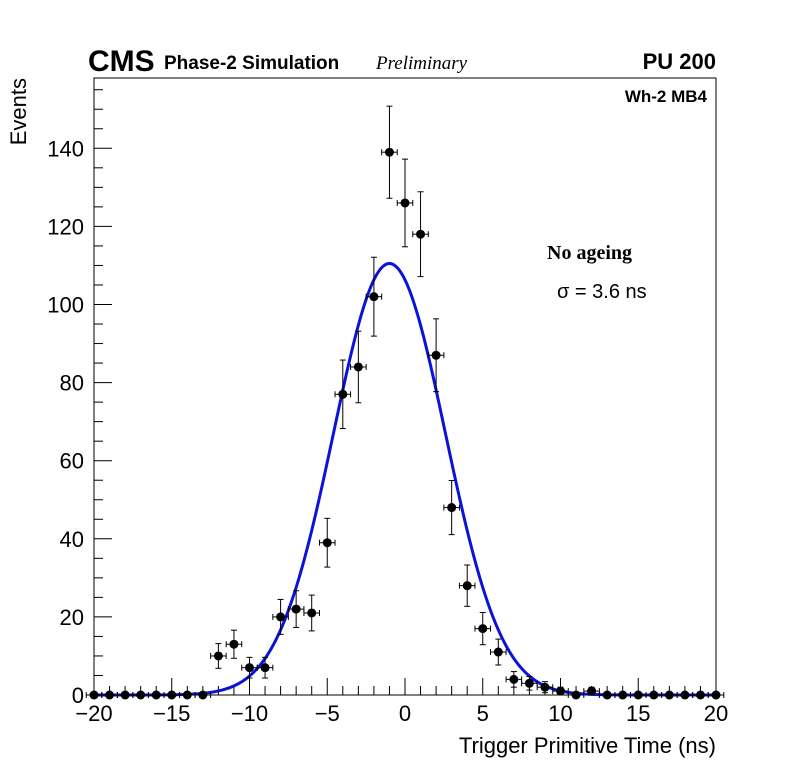 Image resolution: width=796 pixels, height=772 pixels. What do you see at coordinates (401, 702) in the screenshot?
I see `x-axis: −20 −15 −10 −5 0 5 10 15 20` at bounding box center [401, 702].